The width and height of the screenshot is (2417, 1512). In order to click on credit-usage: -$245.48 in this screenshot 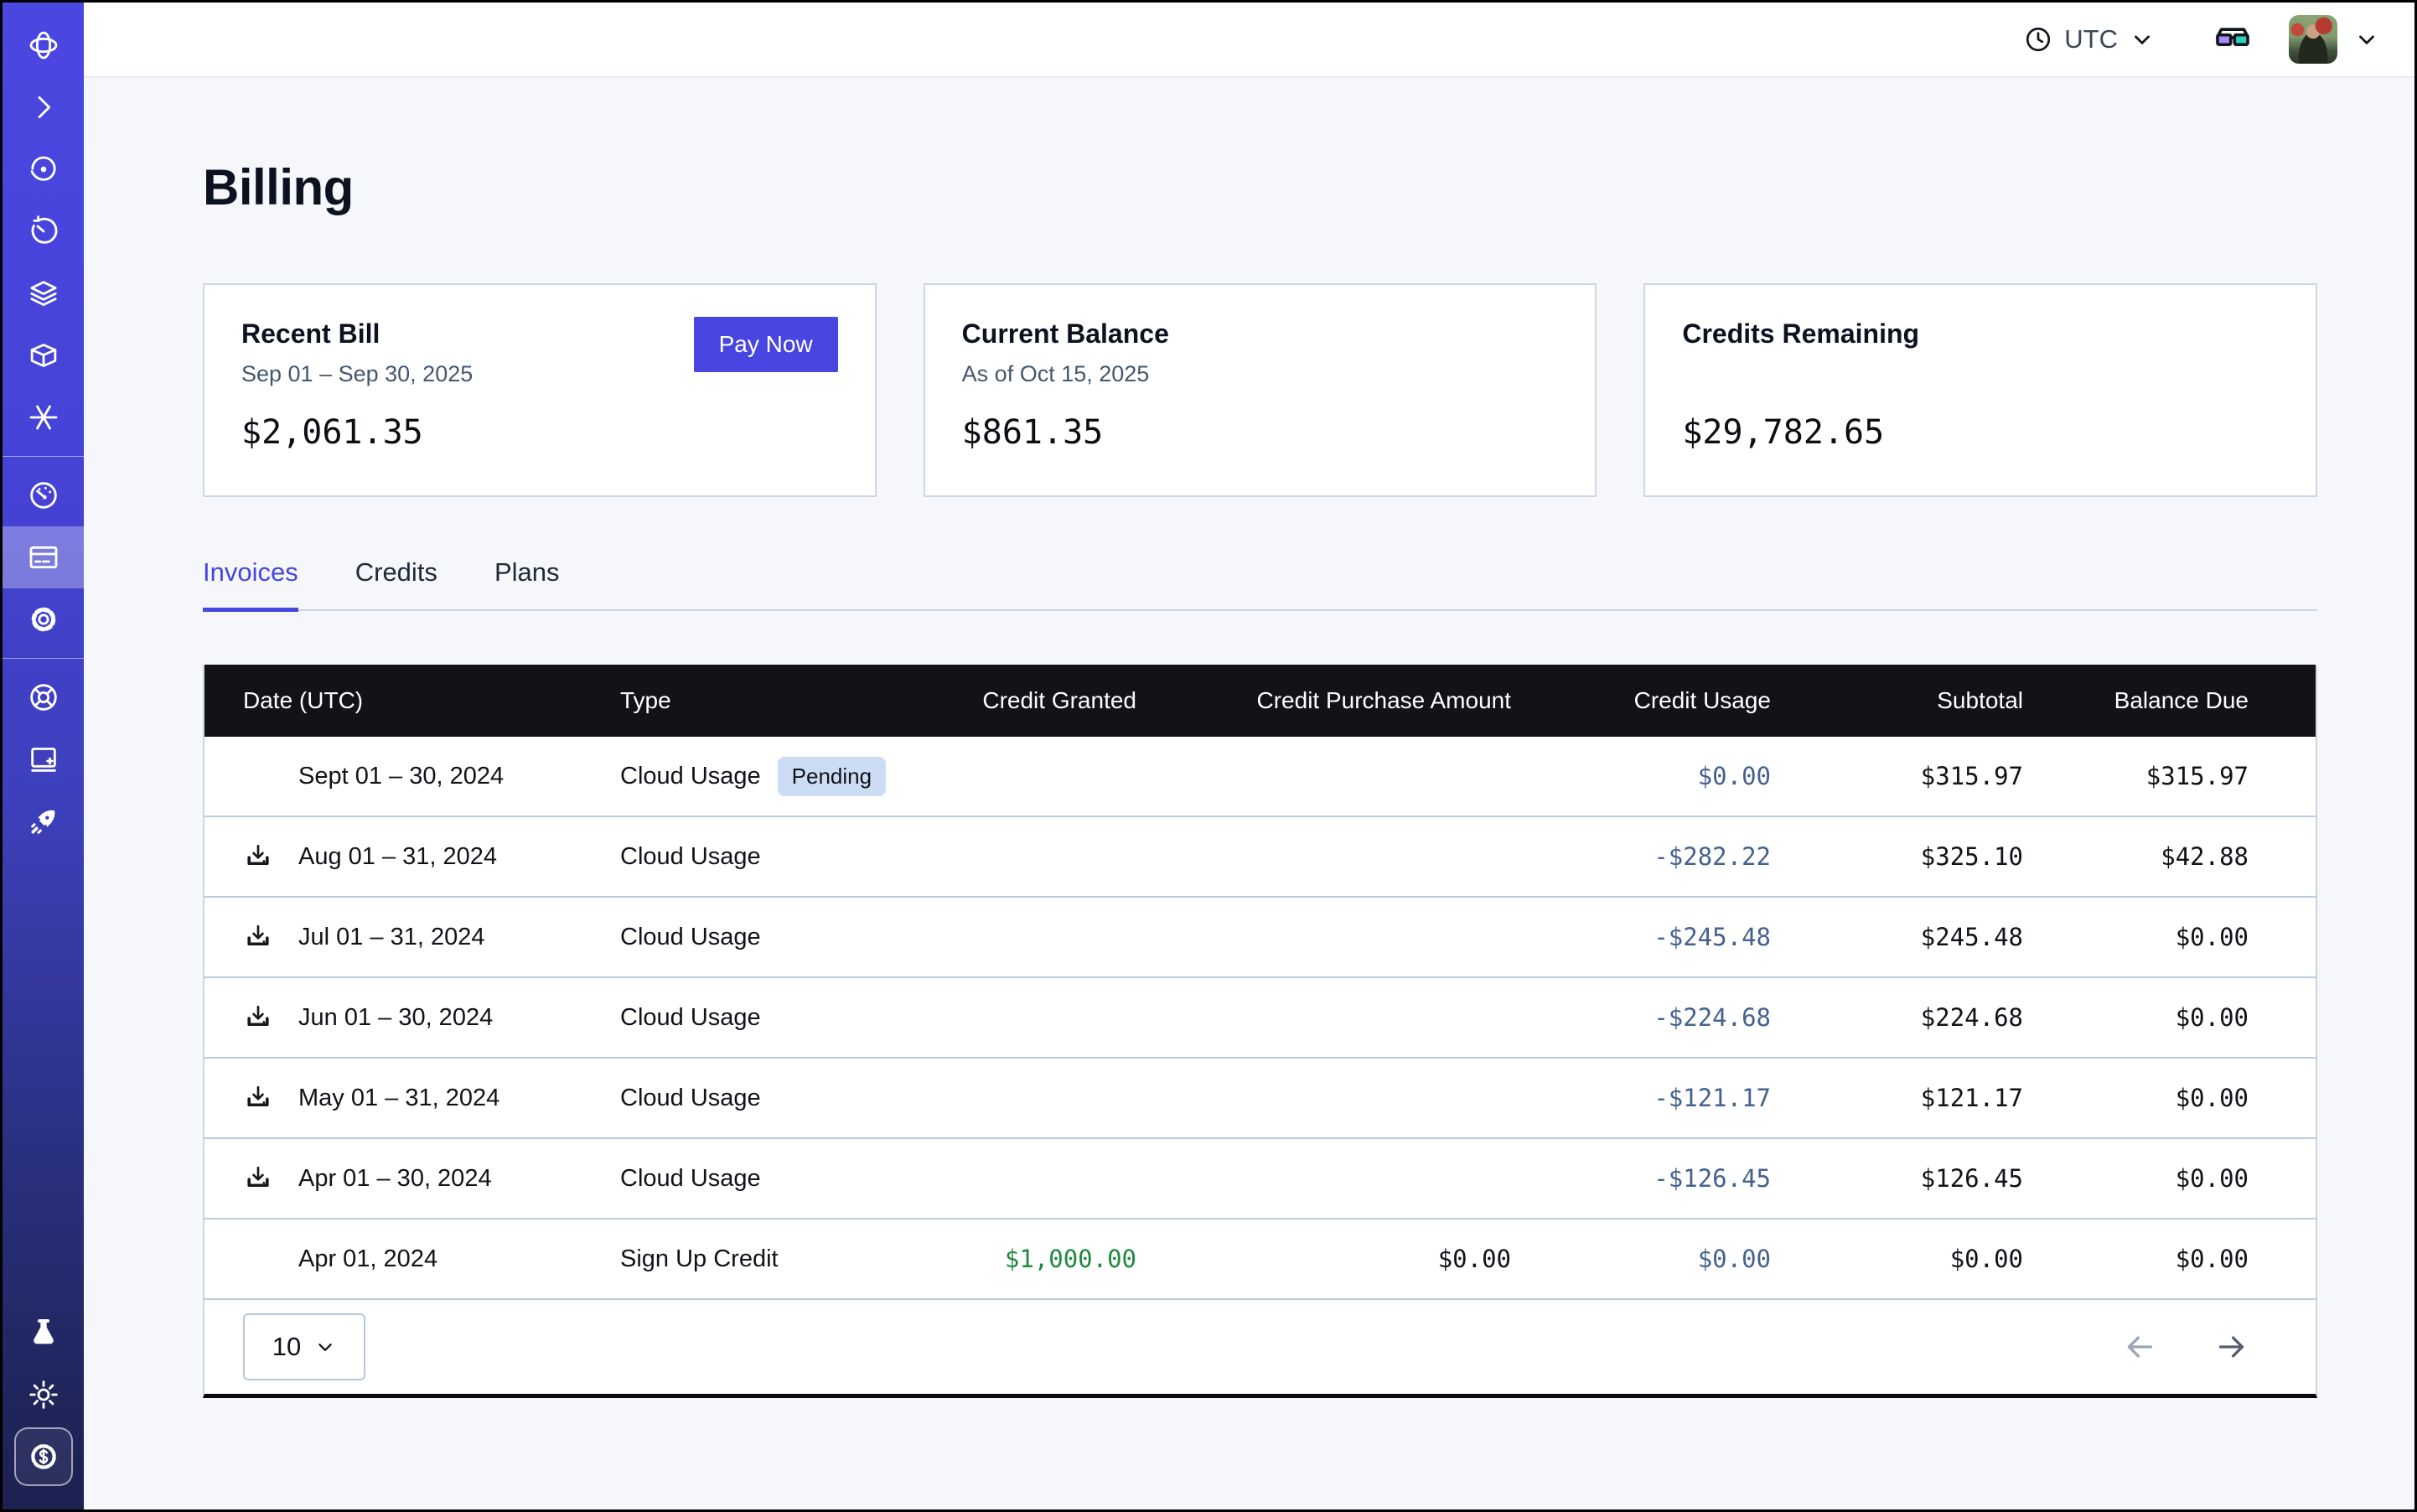, I will do `click(1712, 937)`.